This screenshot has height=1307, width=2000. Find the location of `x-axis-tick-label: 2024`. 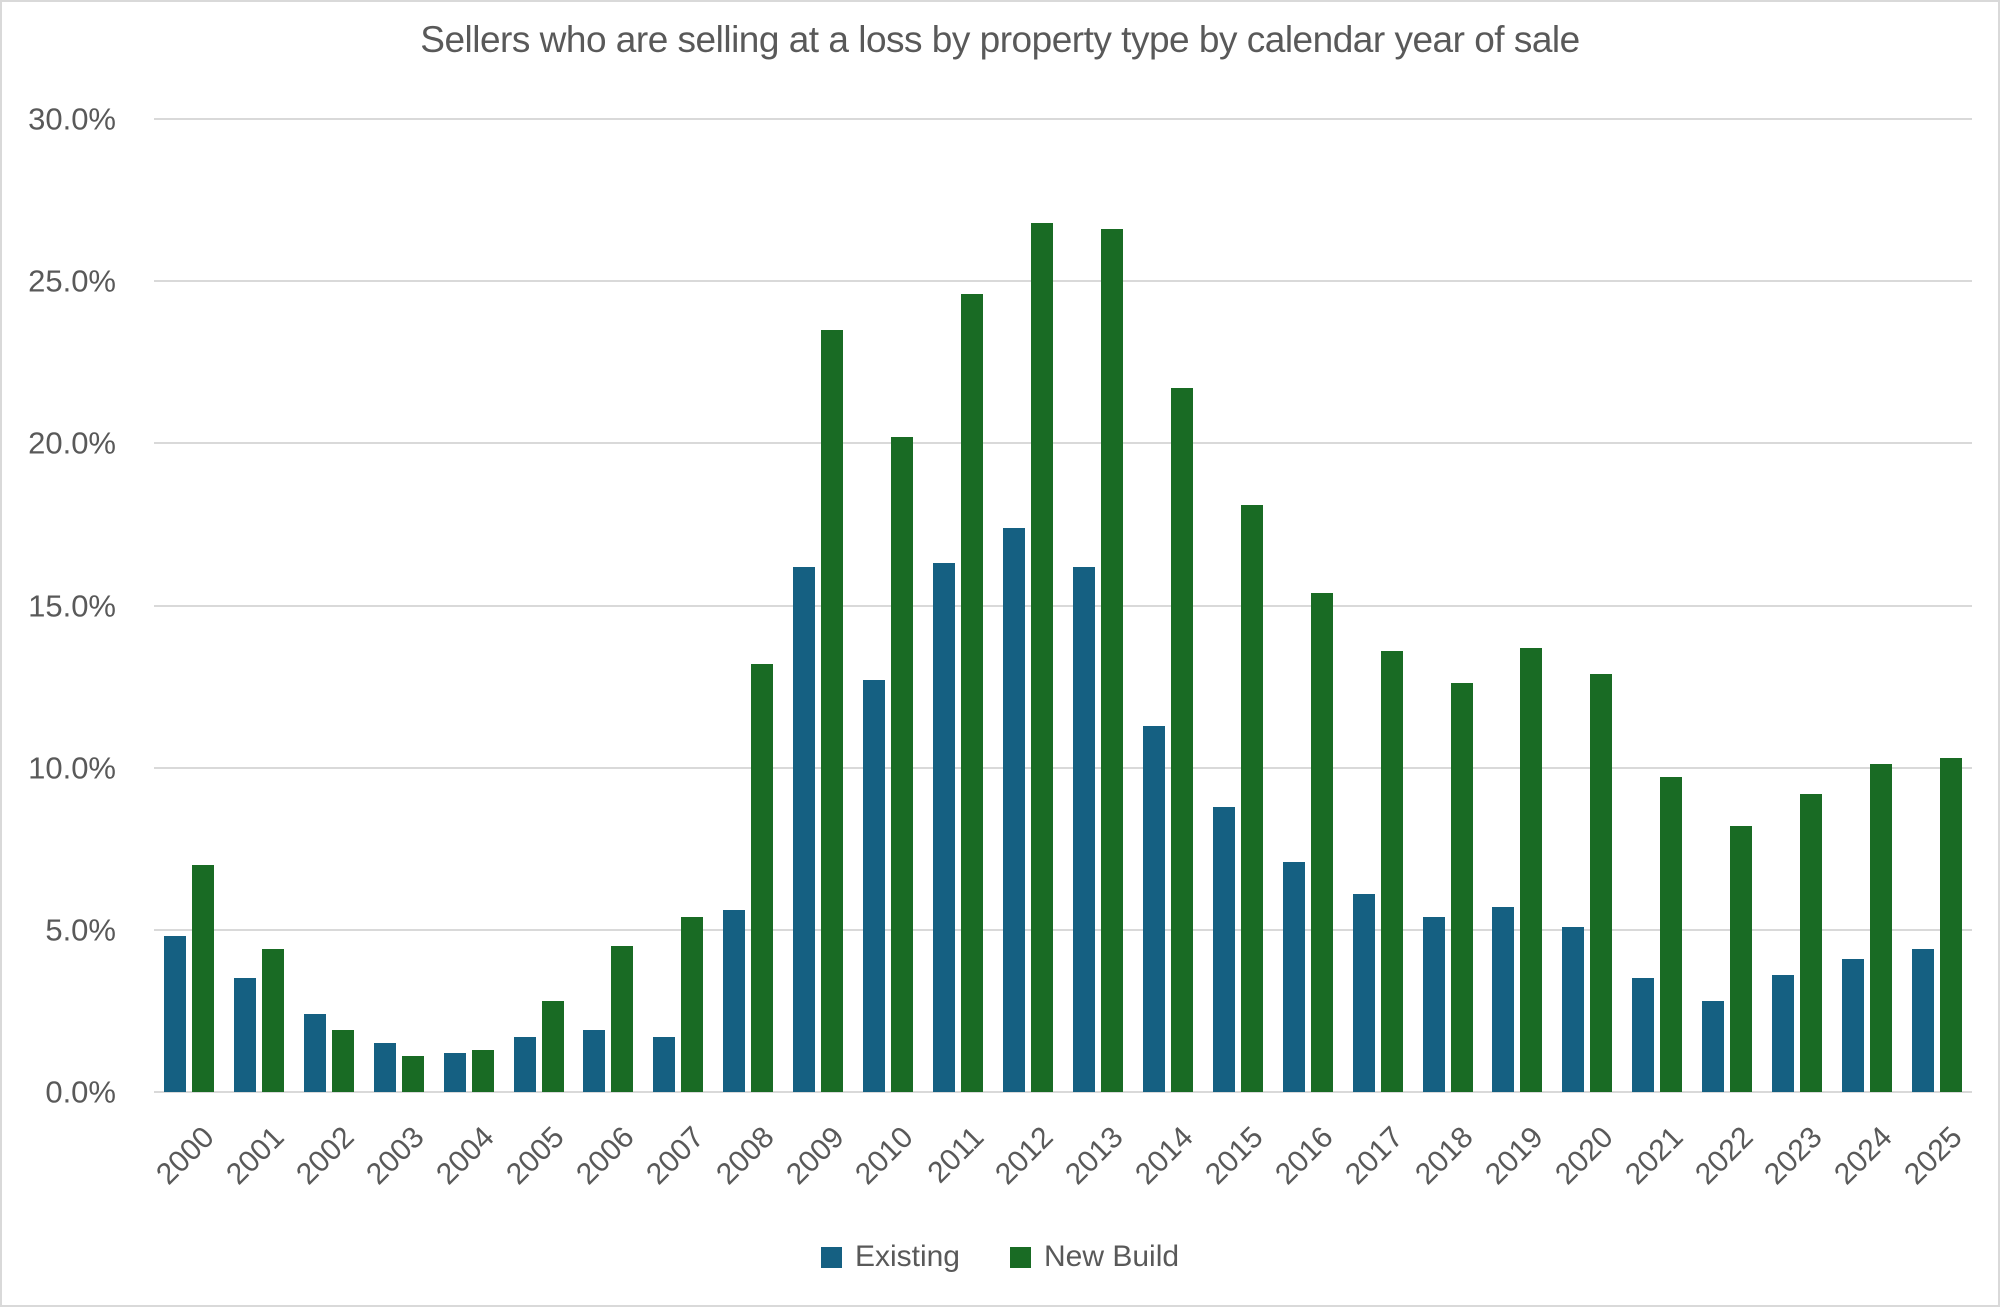

x-axis-tick-label: 2024 is located at coordinates (1864, 1156).